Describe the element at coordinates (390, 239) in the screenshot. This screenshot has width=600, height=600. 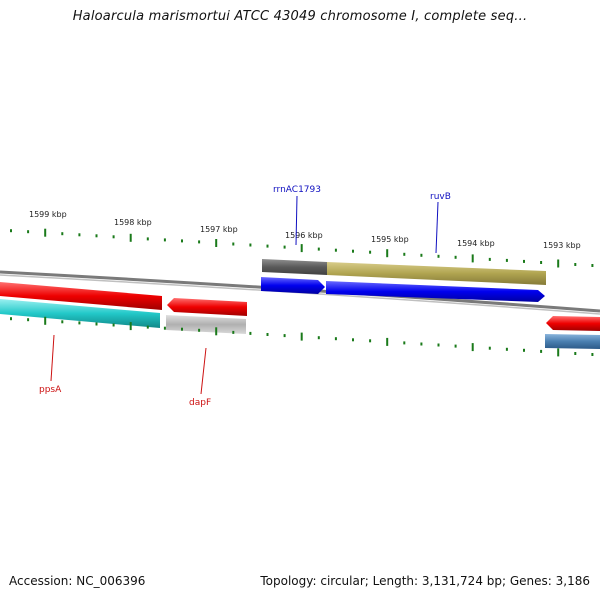
I see `kbp-label-1595: 1595 kbp` at that location.